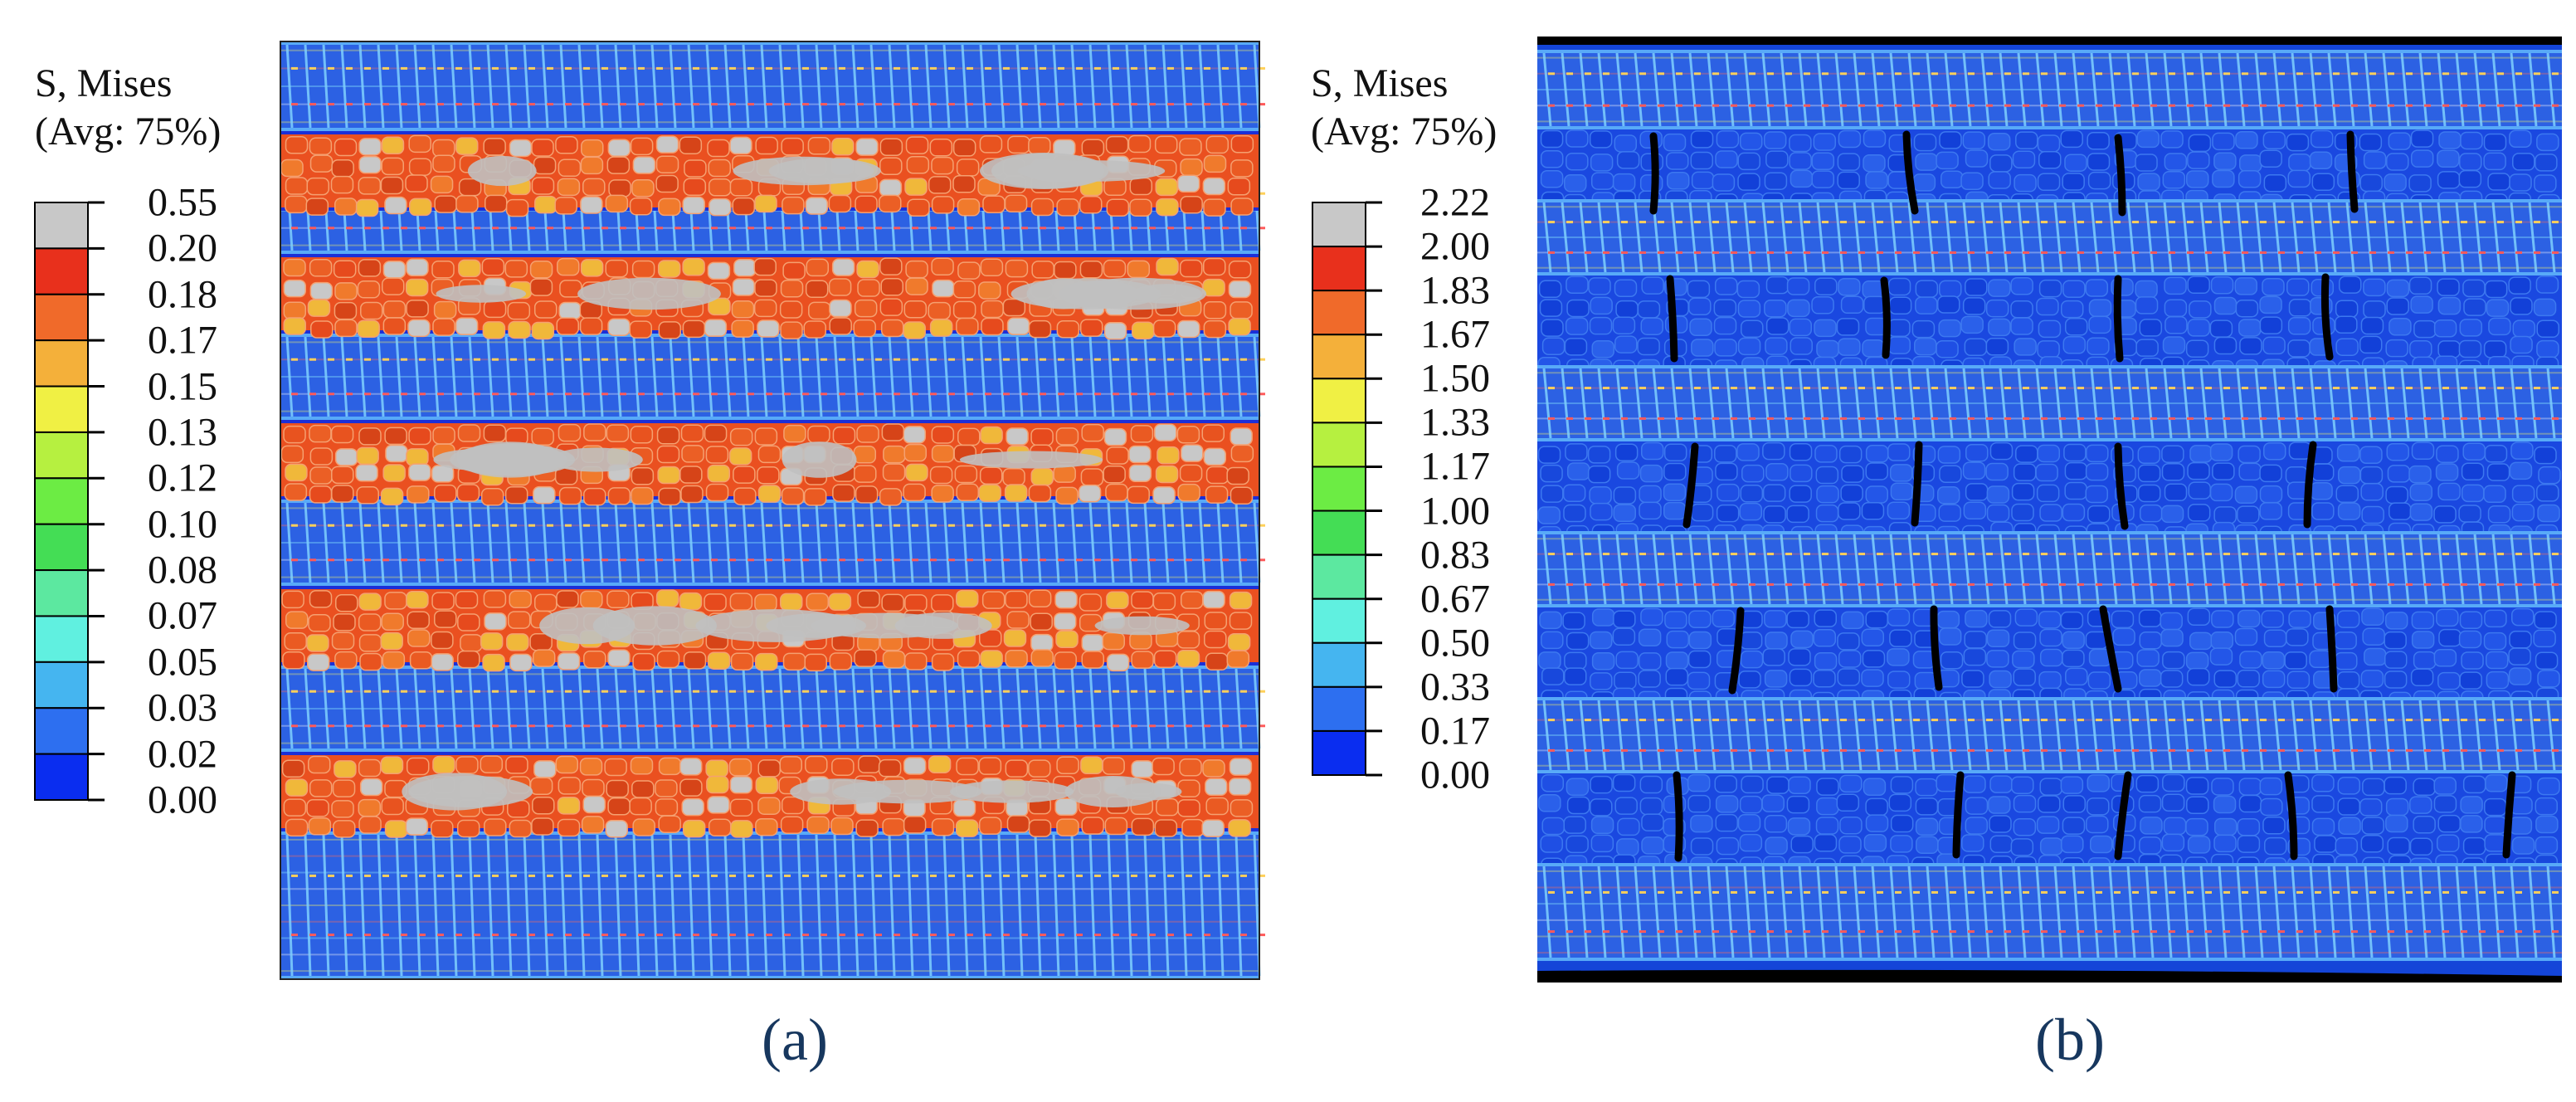 Image resolution: width=2576 pixels, height=1102 pixels. I want to click on caption-a: (a), so click(795, 1040).